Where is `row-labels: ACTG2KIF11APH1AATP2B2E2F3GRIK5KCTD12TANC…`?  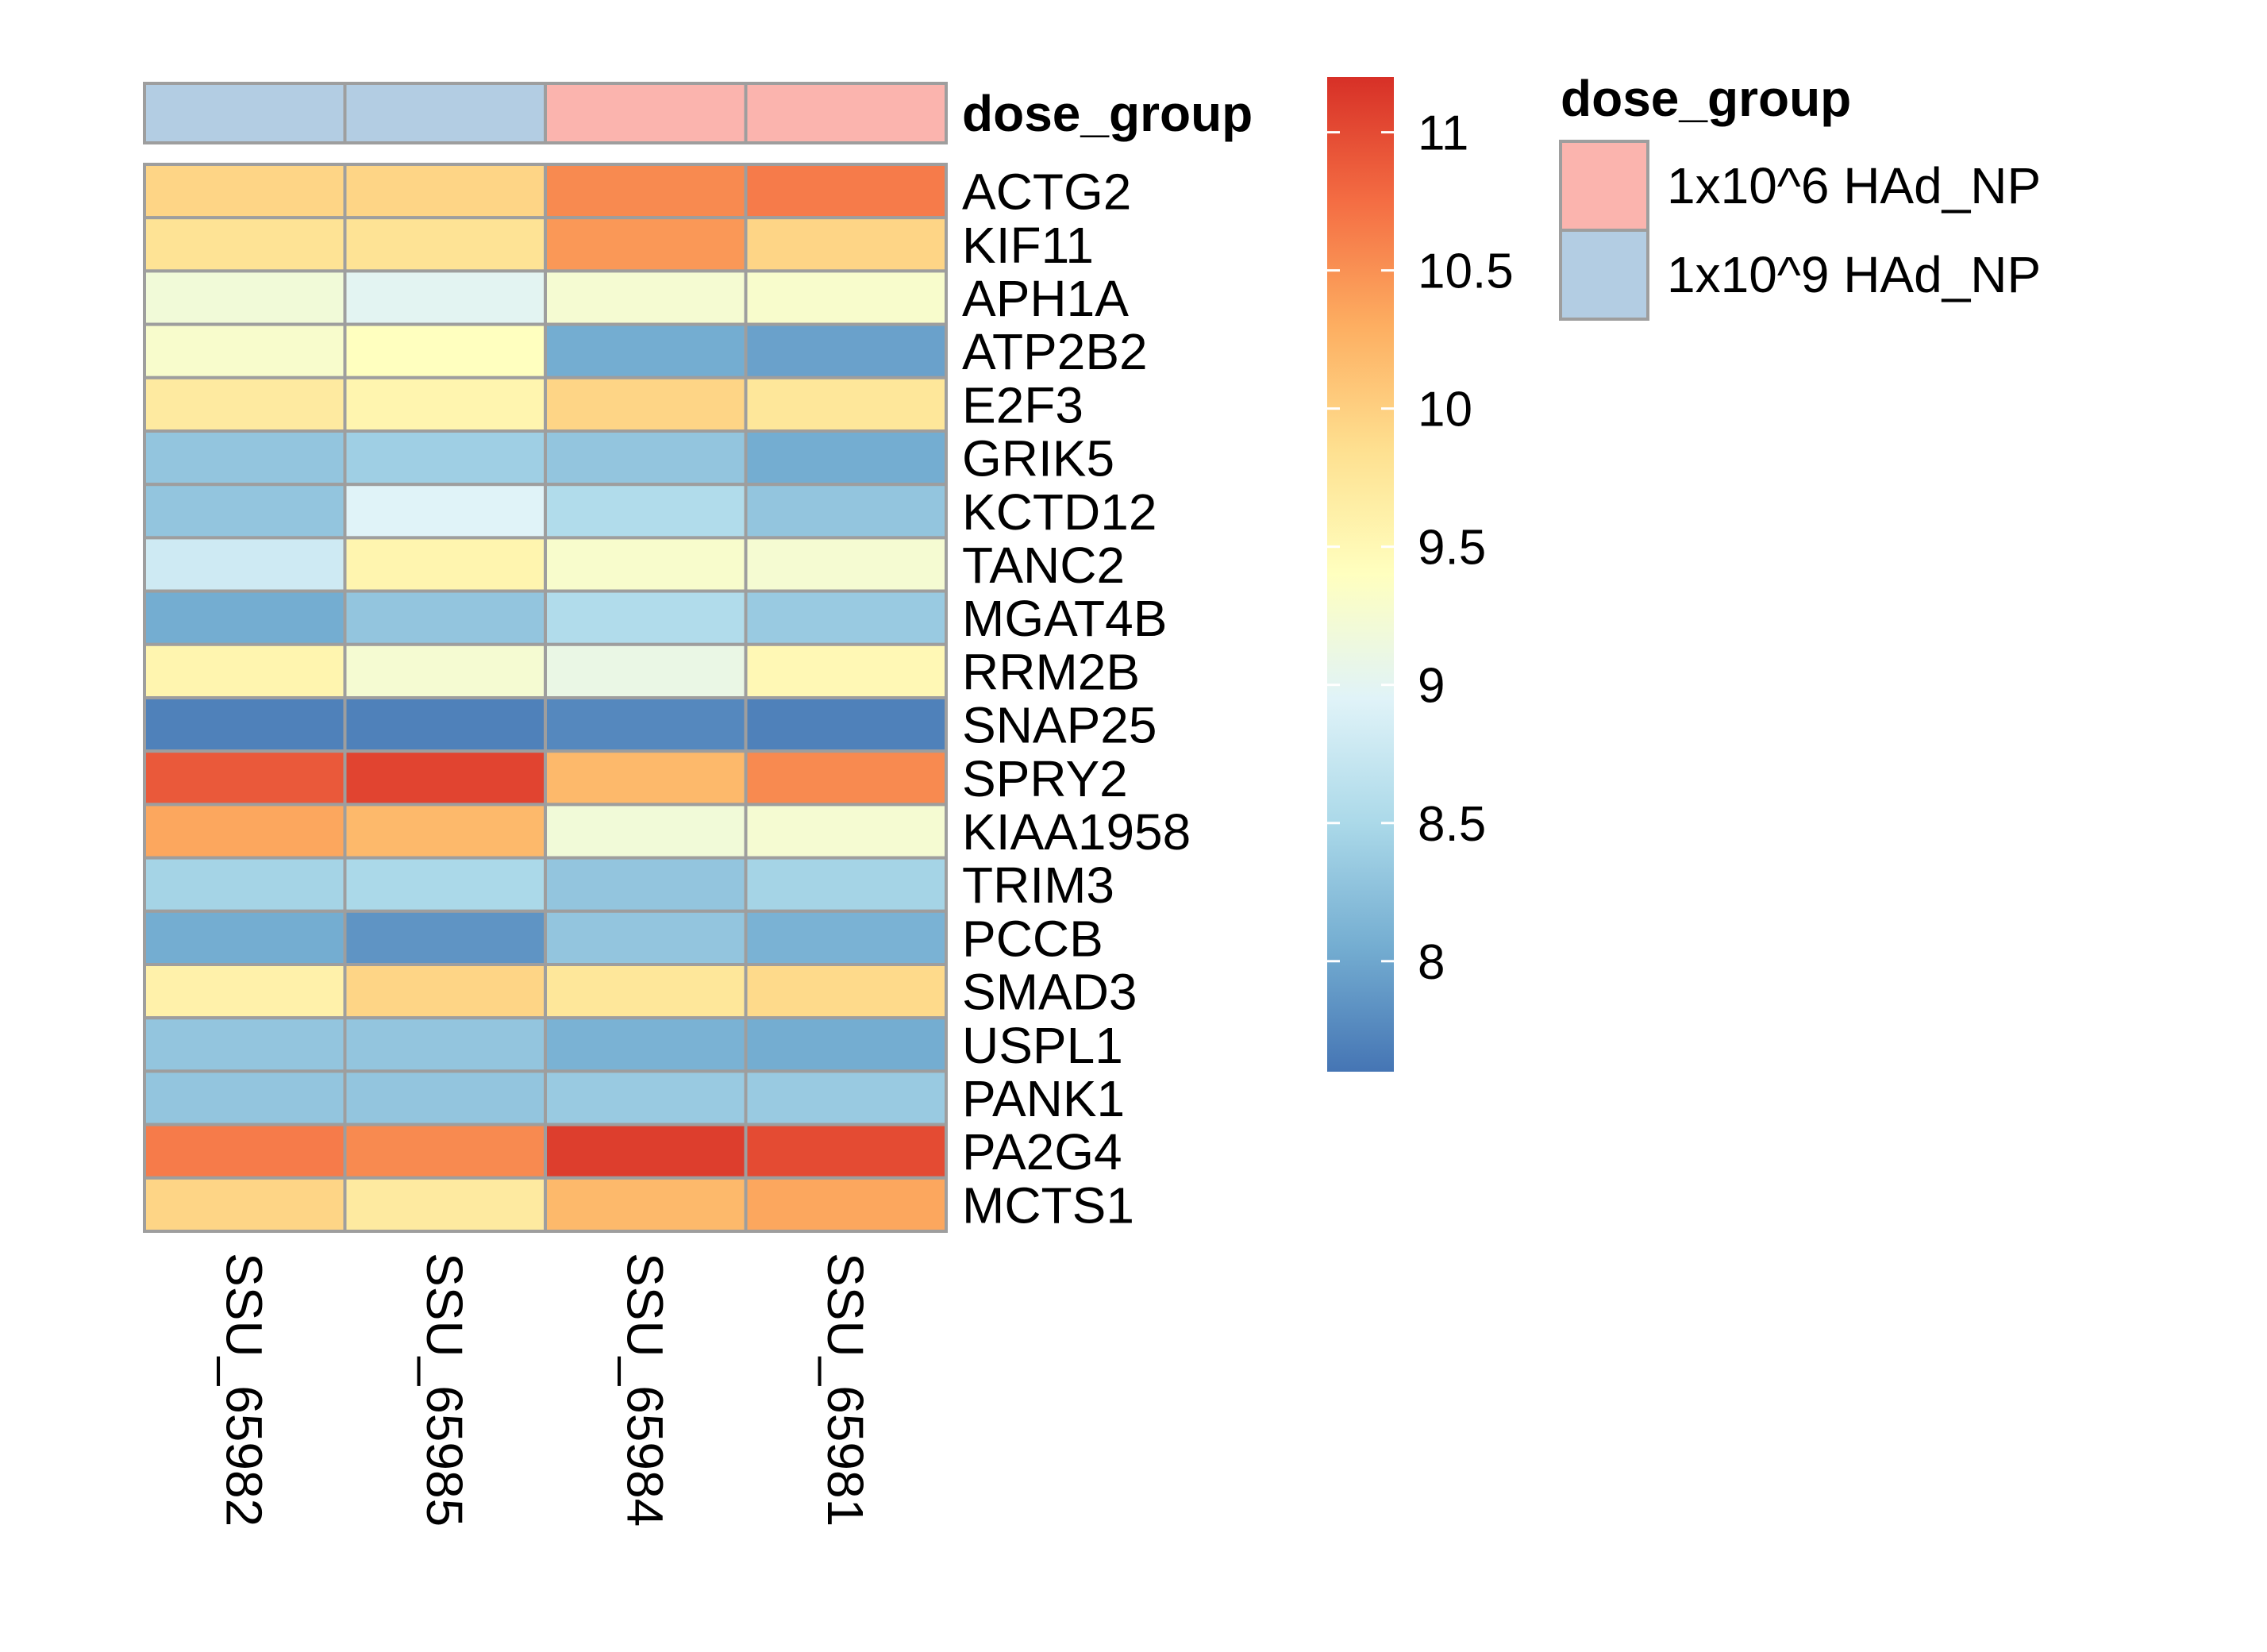 row-labels: ACTG2KIF11APH1AATP2B2E2F3GRIK5KCTD12TANC… is located at coordinates (1076, 699).